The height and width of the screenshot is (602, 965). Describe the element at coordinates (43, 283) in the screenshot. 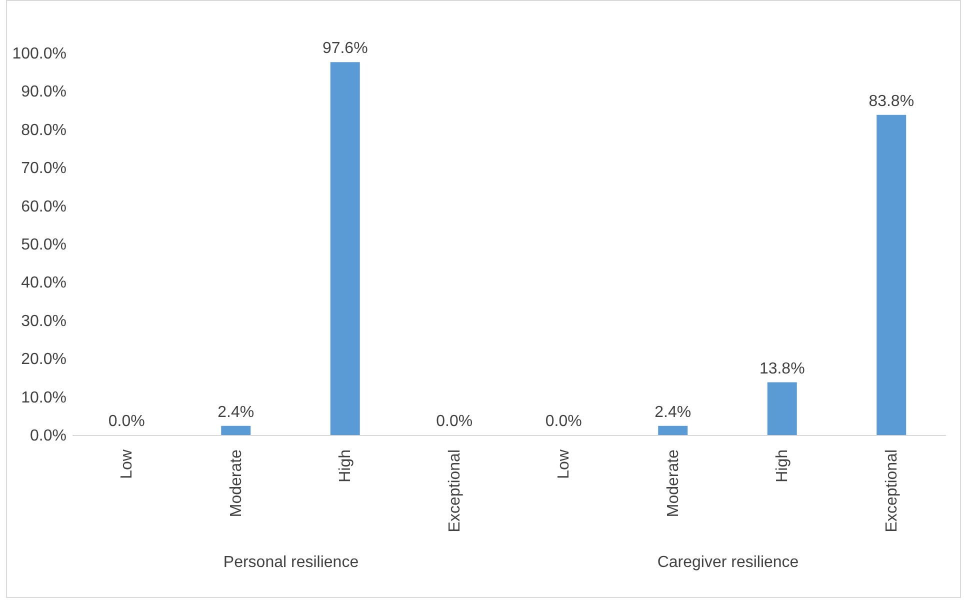

I see `y-tick-label: 40.0%` at that location.